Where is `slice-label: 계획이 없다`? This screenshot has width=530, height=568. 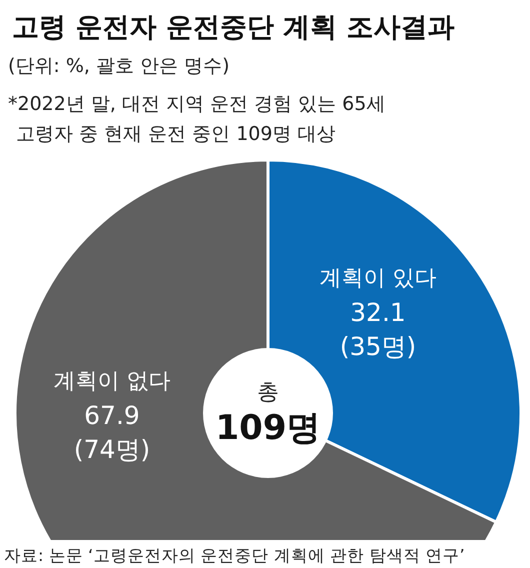 slice-label: 계획이 없다 is located at coordinates (112, 381).